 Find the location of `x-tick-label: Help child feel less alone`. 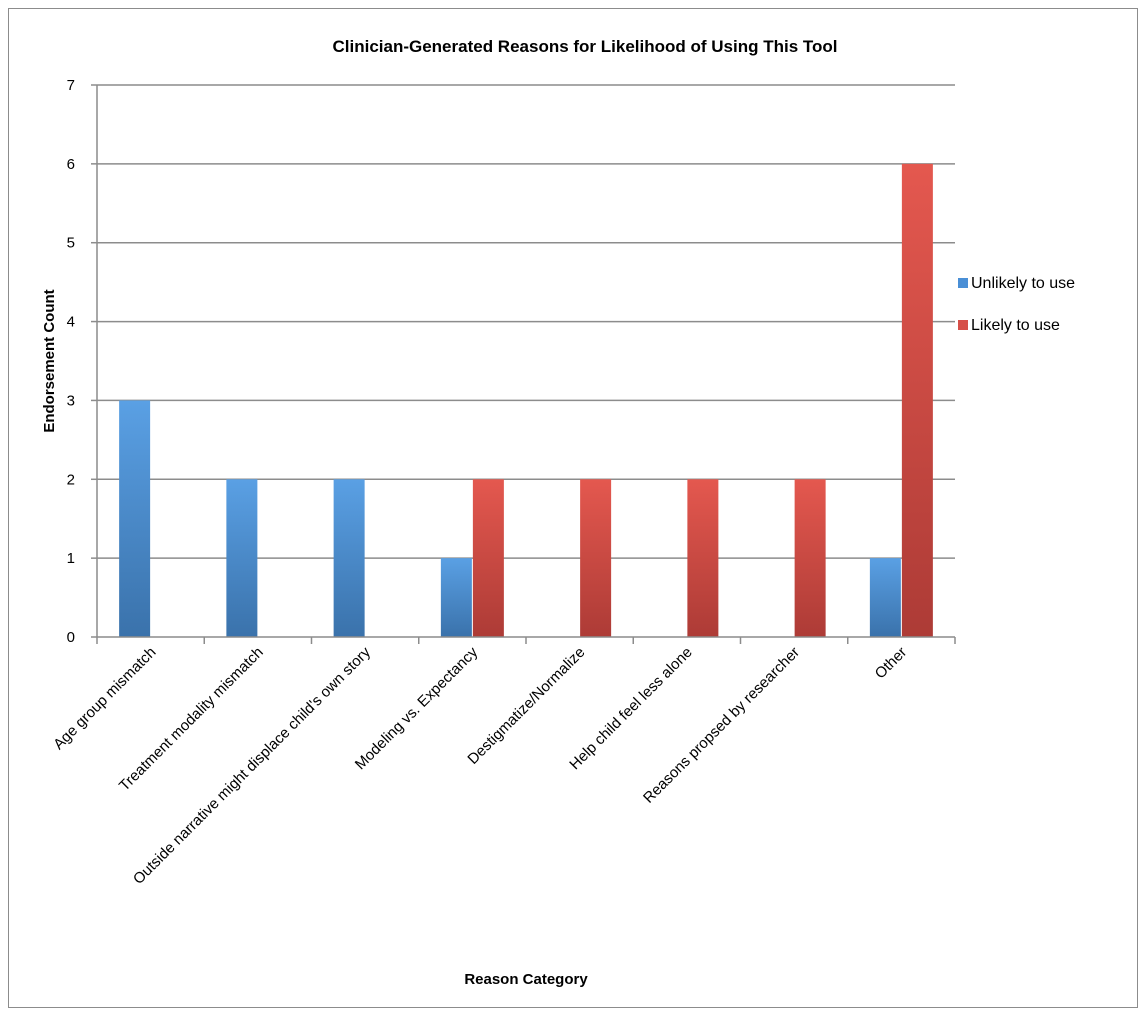

x-tick-label: Help child feel less alone is located at coordinates (630, 708).